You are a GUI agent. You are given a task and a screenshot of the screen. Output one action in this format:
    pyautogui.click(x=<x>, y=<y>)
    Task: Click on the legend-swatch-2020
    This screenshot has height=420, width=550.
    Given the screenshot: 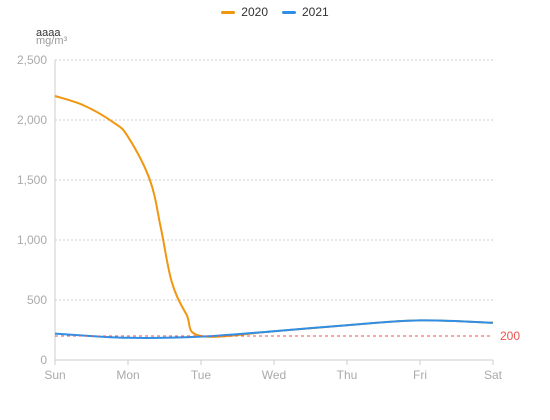 What is the action you would take?
    pyautogui.click(x=228, y=12)
    